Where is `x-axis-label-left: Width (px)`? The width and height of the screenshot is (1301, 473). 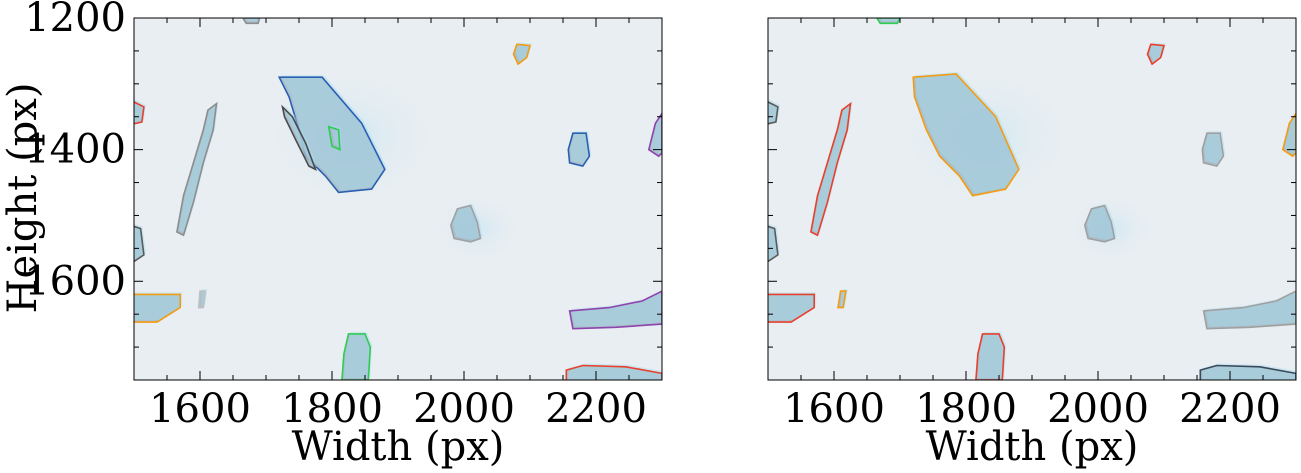 x-axis-label-left: Width (px) is located at coordinates (398, 447).